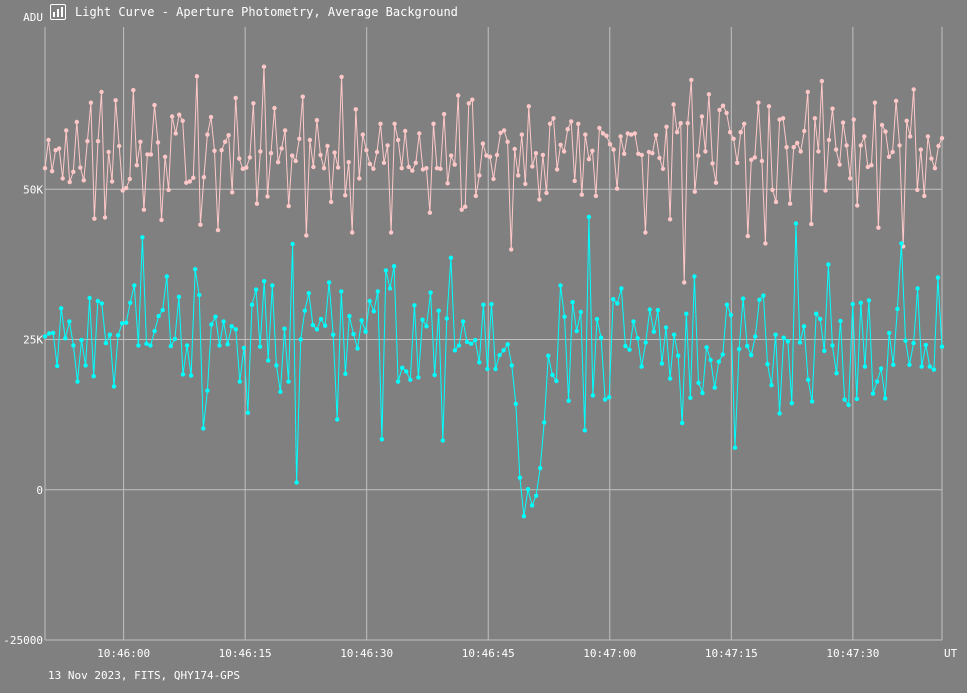 This screenshot has height=693, width=967. Describe the element at coordinates (58, 12) in the screenshot. I see `chart-icon` at that location.